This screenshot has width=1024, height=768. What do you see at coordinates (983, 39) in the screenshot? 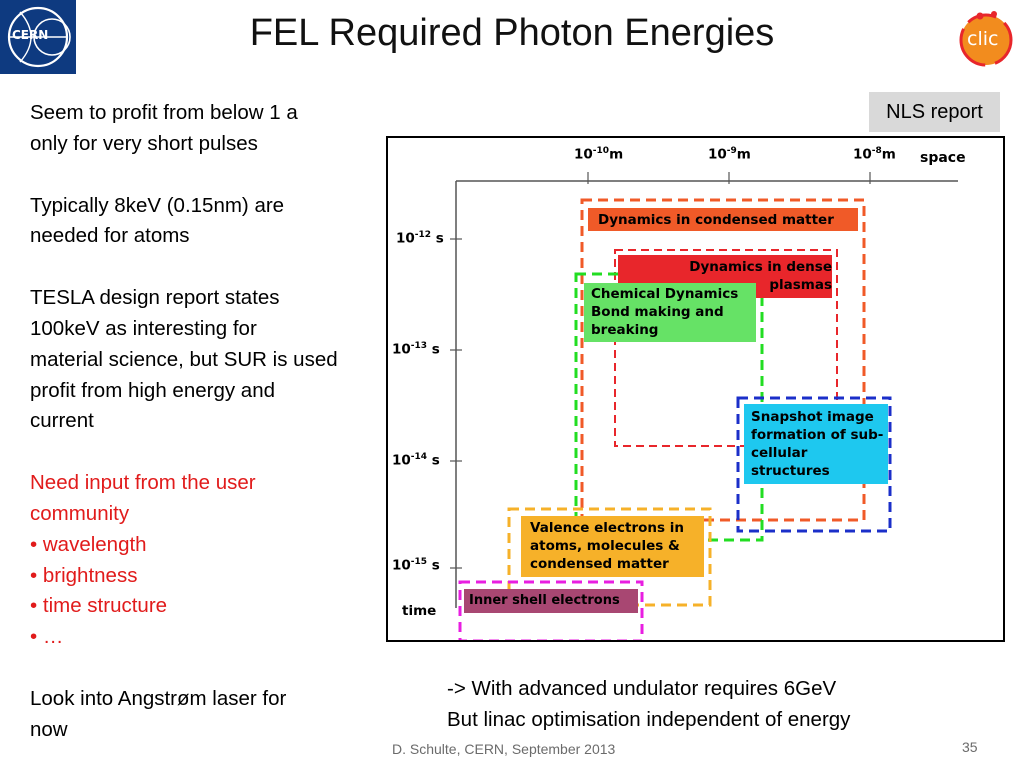
I see `clic-logo-text: clic` at bounding box center [983, 39].